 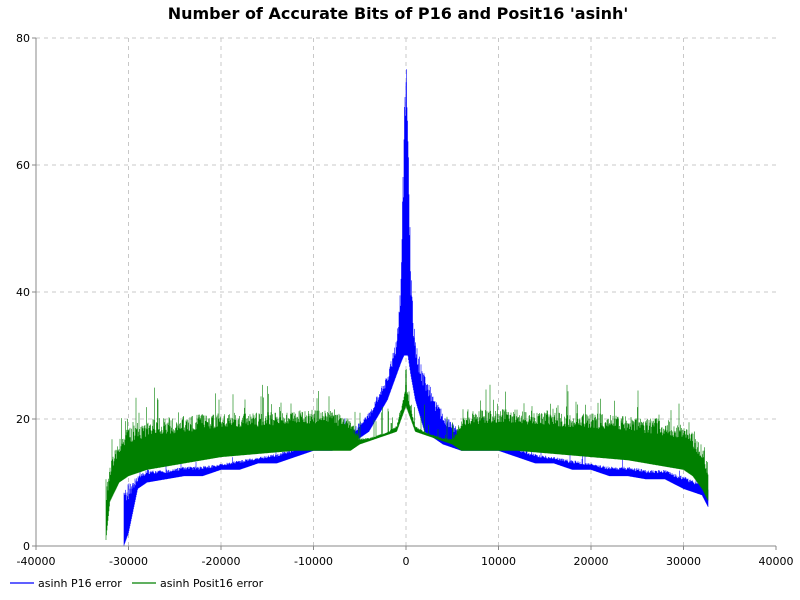 What do you see at coordinates (498, 561) in the screenshot?
I see `x-tick-label: 10000` at bounding box center [498, 561].